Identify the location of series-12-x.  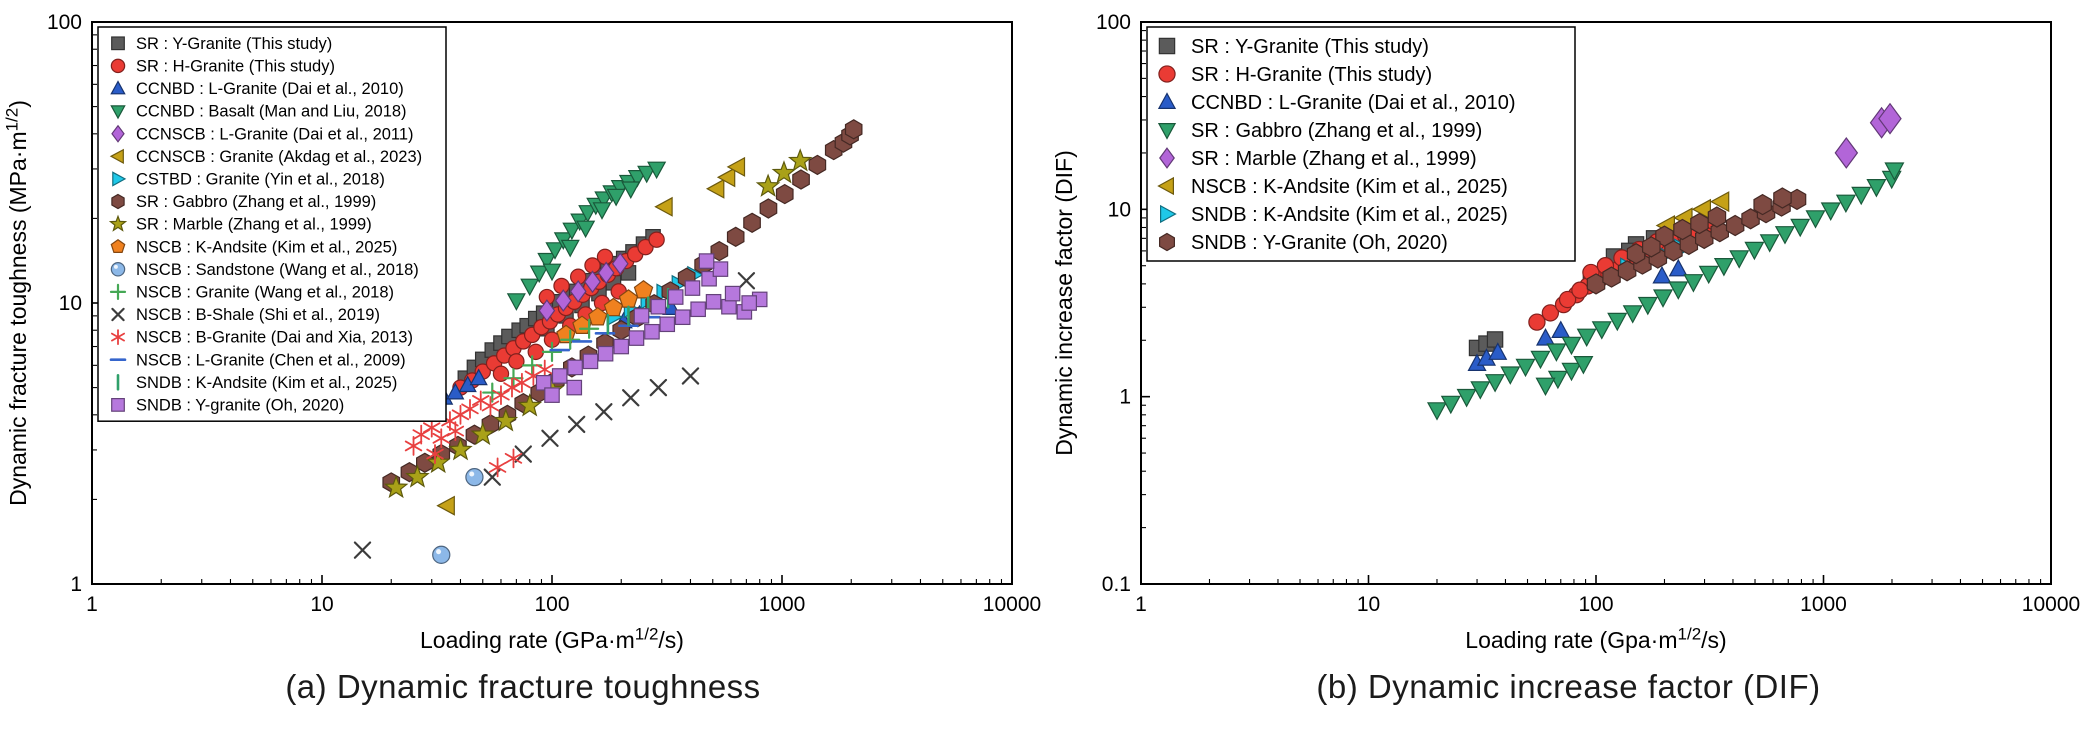
(554, 415).